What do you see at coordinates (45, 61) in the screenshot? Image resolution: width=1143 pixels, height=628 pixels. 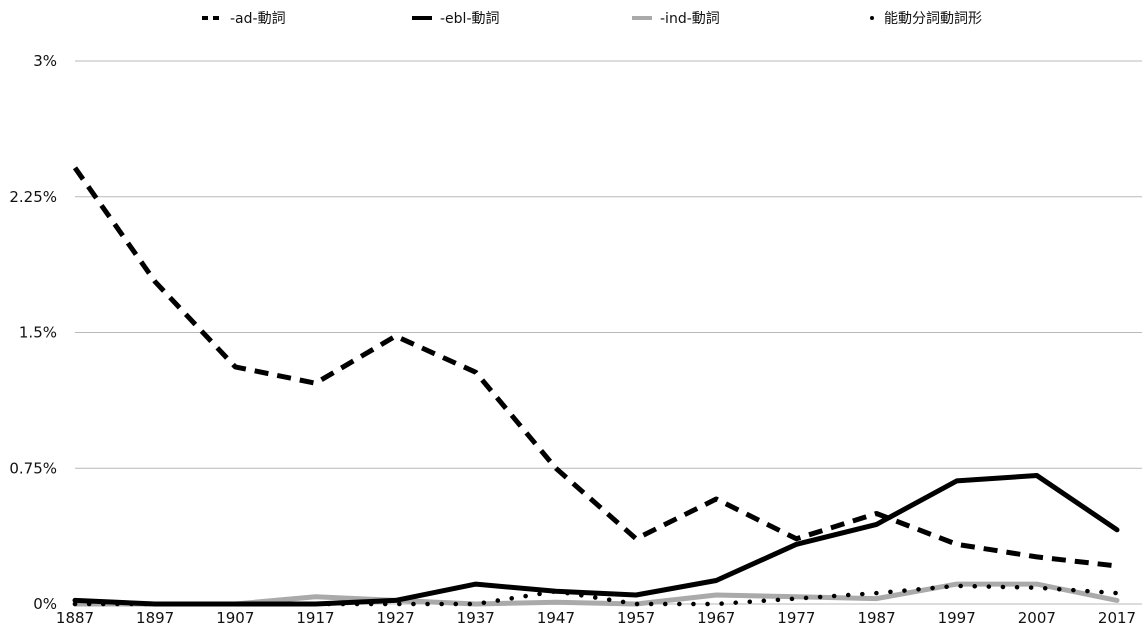 I see `y-tick-label: 3%` at bounding box center [45, 61].